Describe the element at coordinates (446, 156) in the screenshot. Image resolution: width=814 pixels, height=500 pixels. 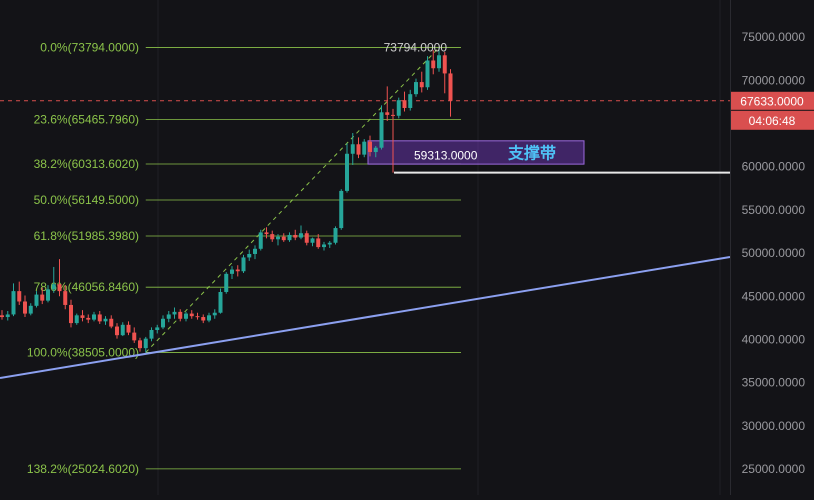
I see `low-price-label: 59313.0000` at that location.